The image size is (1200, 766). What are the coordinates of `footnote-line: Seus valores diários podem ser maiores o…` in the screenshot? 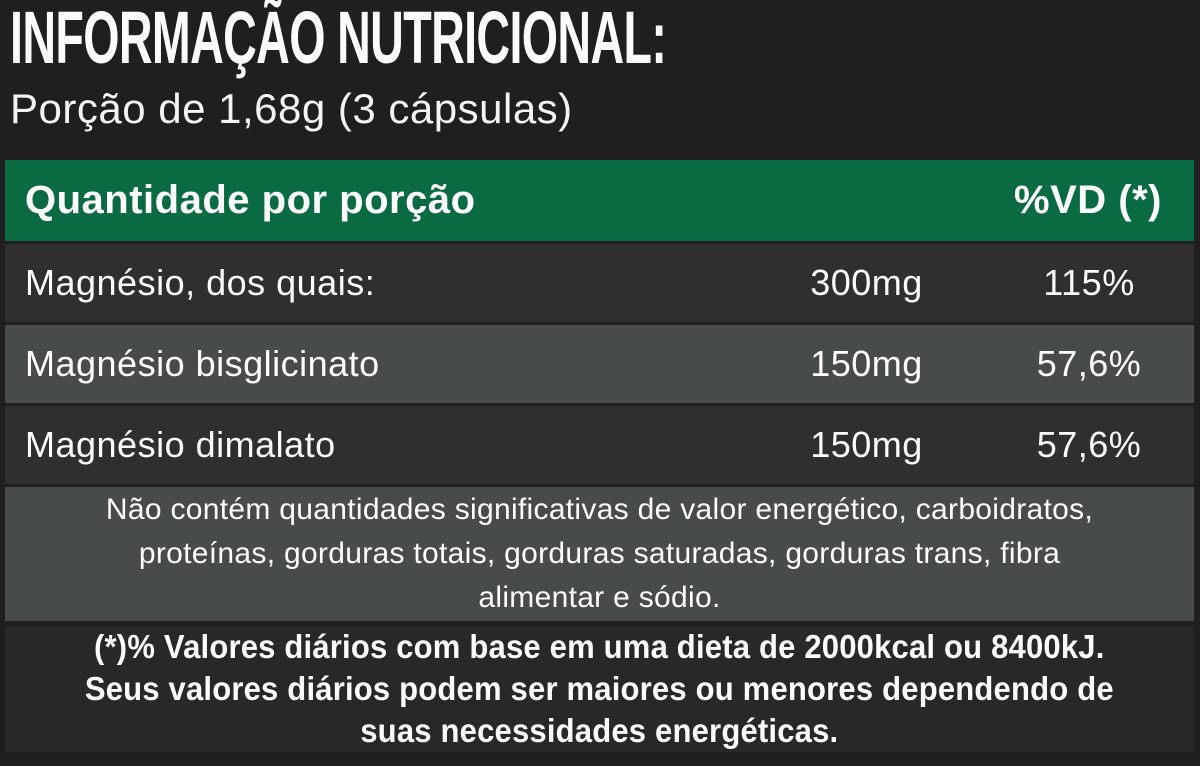 It's located at (599, 688).